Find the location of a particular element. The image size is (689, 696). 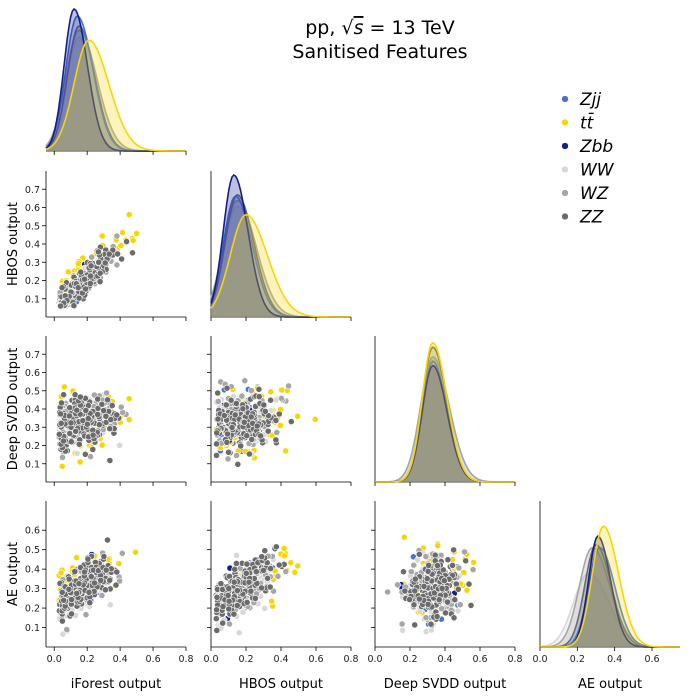

x-axis-label: HBOS output is located at coordinates (281, 684).